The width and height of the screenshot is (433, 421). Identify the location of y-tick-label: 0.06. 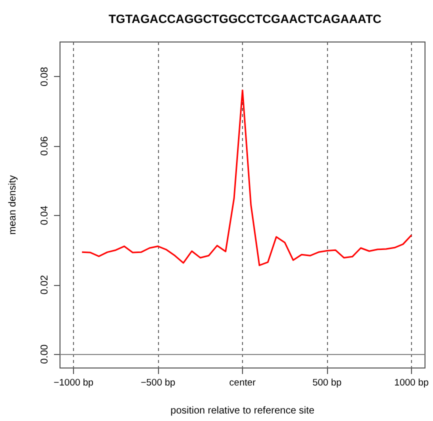
(45, 146).